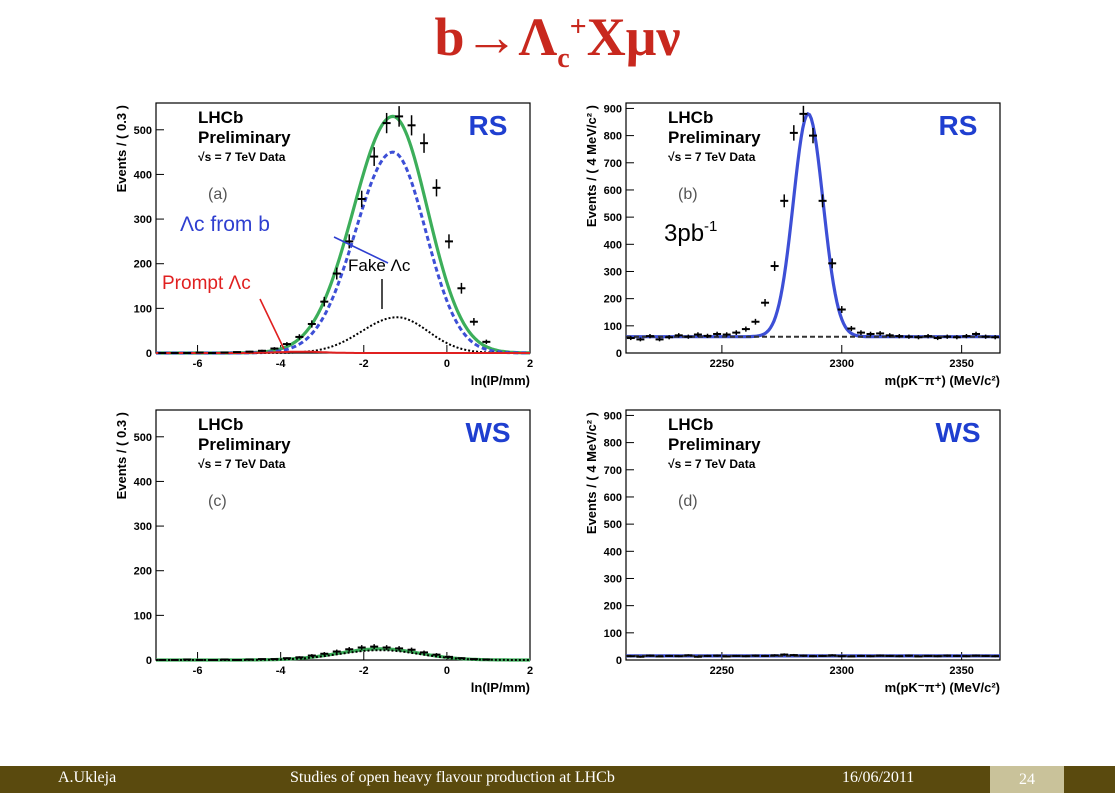 The image size is (1115, 793). What do you see at coordinates (379, 265) in the screenshot?
I see `annotation-fake: Fake Λc` at bounding box center [379, 265].